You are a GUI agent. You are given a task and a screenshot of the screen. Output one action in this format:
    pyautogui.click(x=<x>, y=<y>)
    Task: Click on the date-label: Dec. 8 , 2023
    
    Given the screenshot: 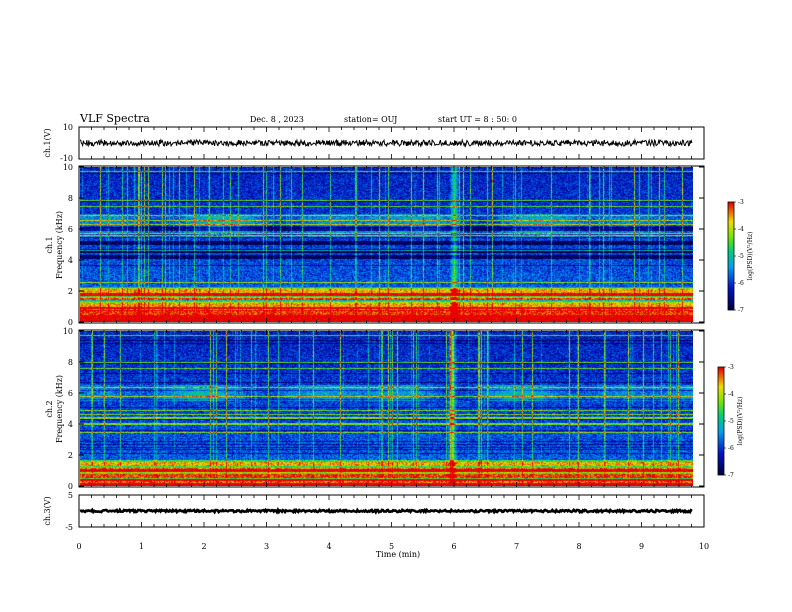 What is the action you would take?
    pyautogui.click(x=277, y=119)
    